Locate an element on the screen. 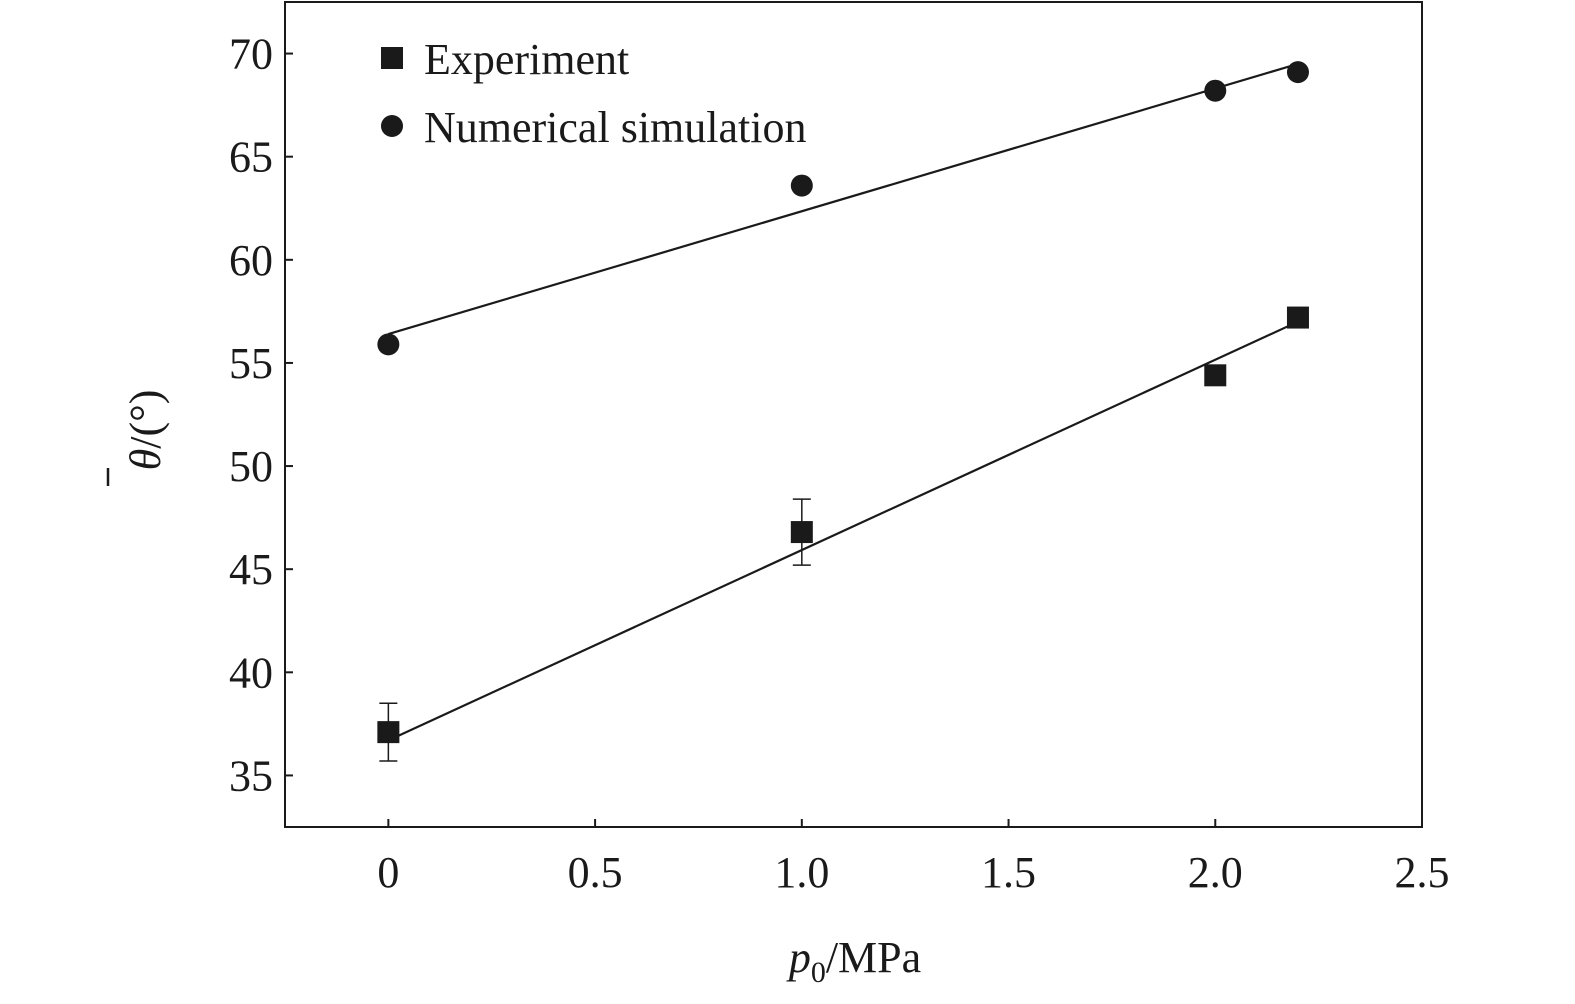 This screenshot has width=1575, height=1004. y-tick-label: 60 is located at coordinates (251, 260).